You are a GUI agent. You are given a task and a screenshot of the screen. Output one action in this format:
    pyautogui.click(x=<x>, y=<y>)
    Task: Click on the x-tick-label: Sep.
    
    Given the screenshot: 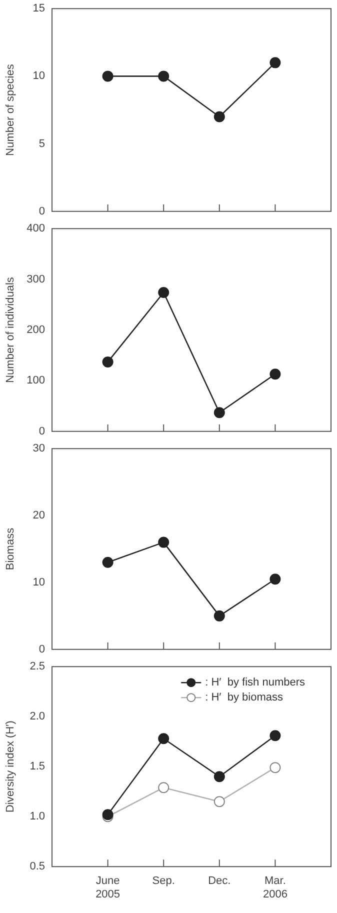 What is the action you would take?
    pyautogui.click(x=163, y=881)
    